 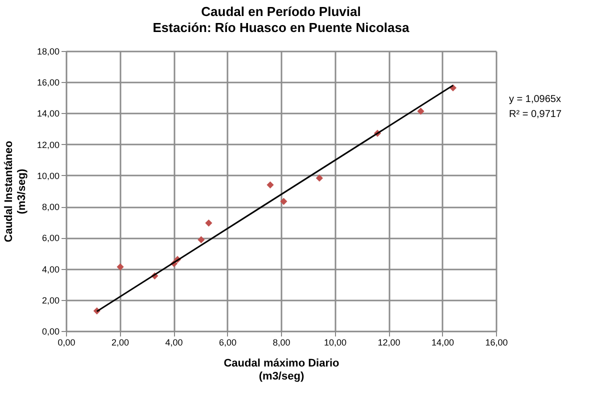 I want to click on y-tick-label: 4,00, so click(x=51, y=269).